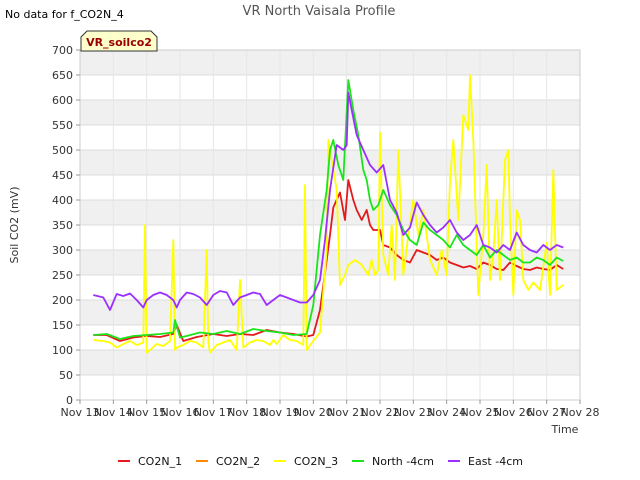 The width and height of the screenshot is (640, 480). Describe the element at coordinates (246, 412) in the screenshot. I see `x-tick-label: Nov 18` at that location.